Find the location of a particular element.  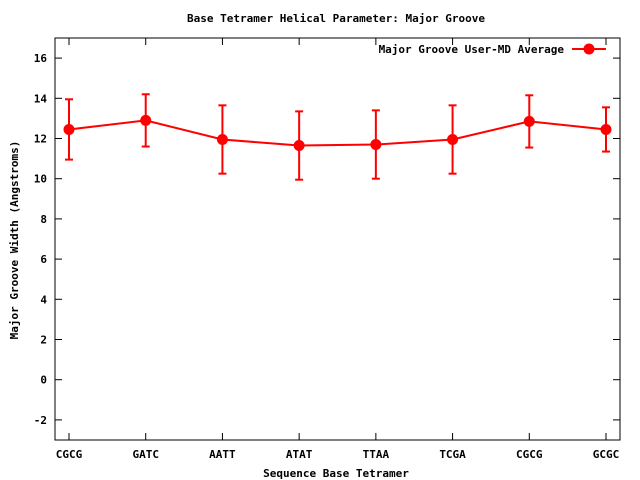

x-axis-label: Sequence Base Tetramer is located at coordinates (336, 473).